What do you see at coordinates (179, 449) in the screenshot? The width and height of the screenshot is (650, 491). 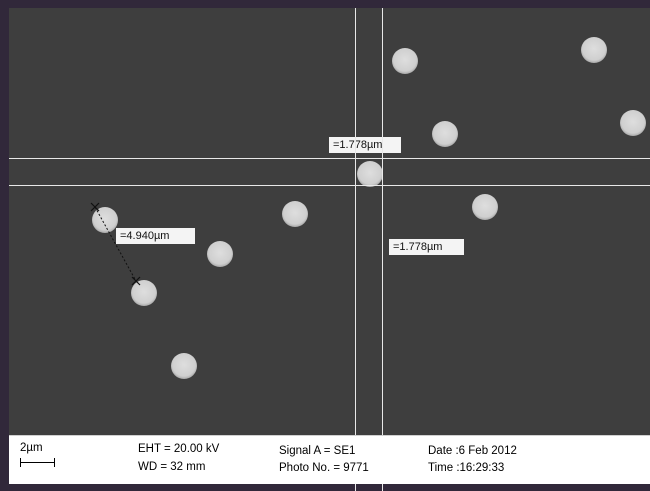 I see `eht-readout: EHT = 20.00 kV` at bounding box center [179, 449].